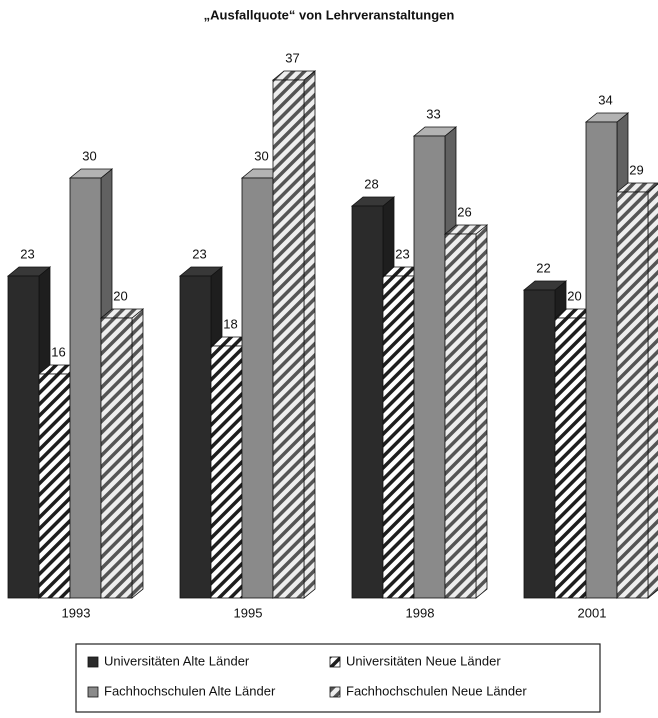 The width and height of the screenshot is (658, 718). What do you see at coordinates (464, 211) in the screenshot?
I see `data-label: 26` at bounding box center [464, 211].